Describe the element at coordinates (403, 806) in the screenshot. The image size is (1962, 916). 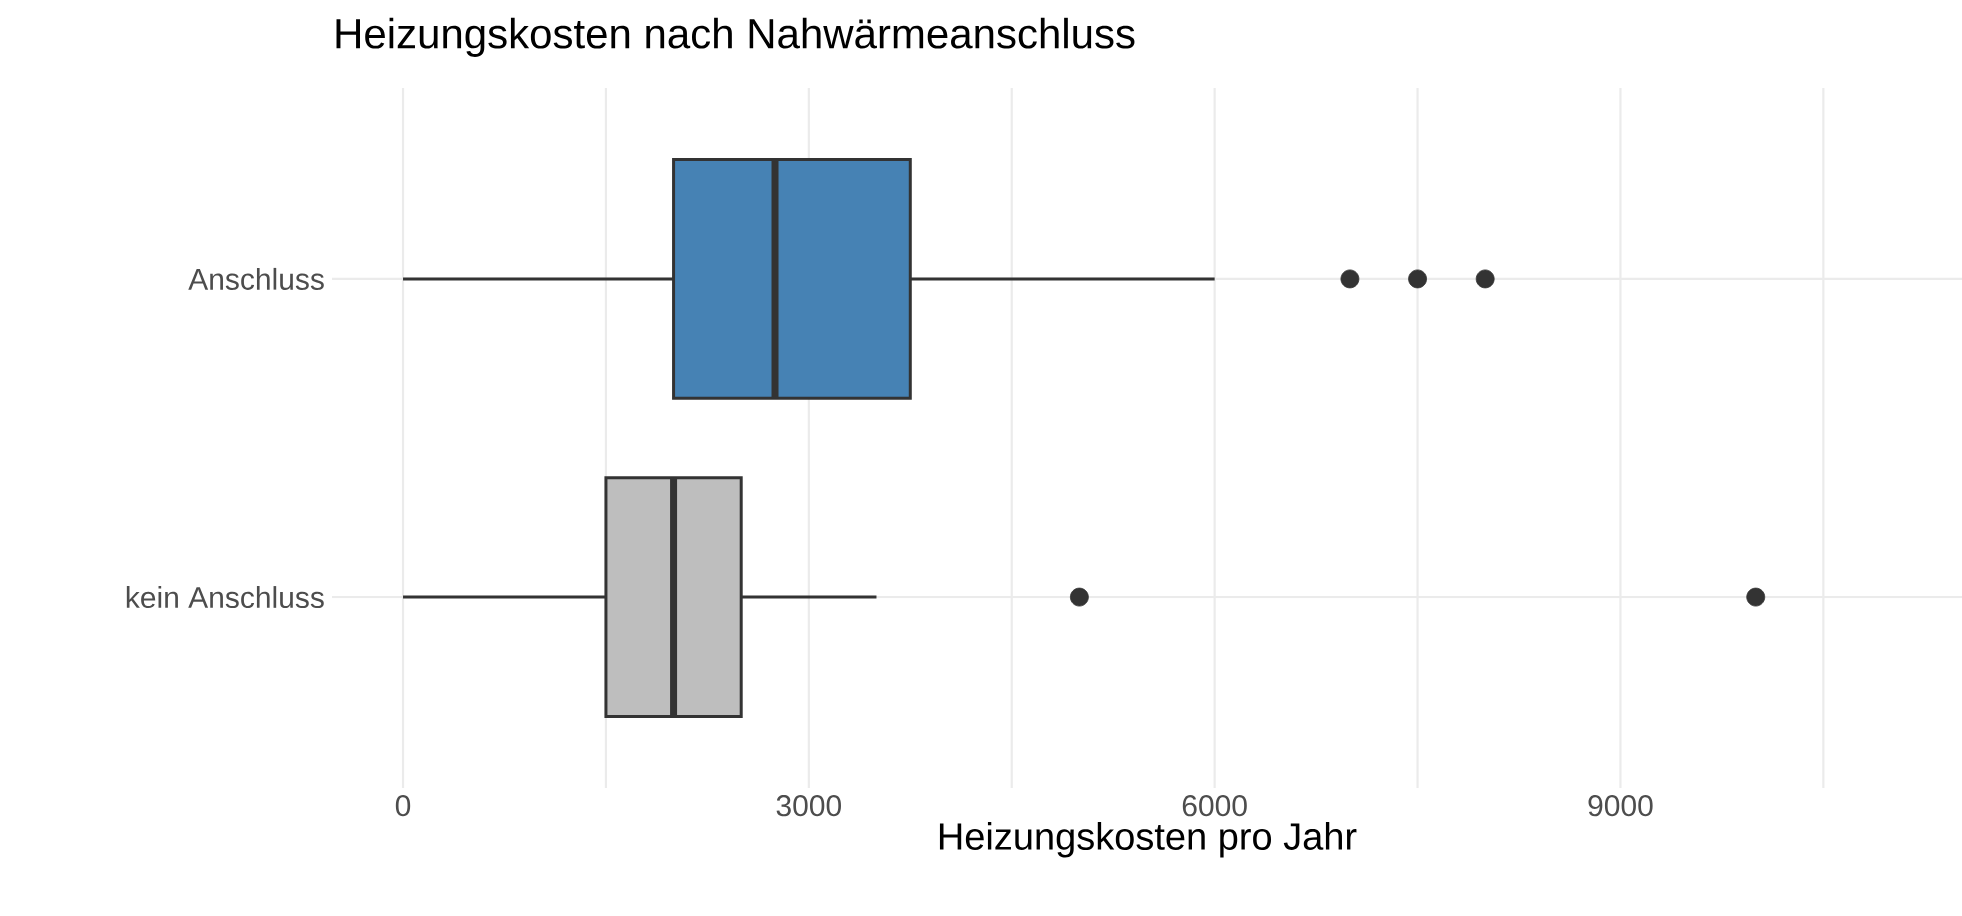
I see `x-tick-label: 0` at that location.